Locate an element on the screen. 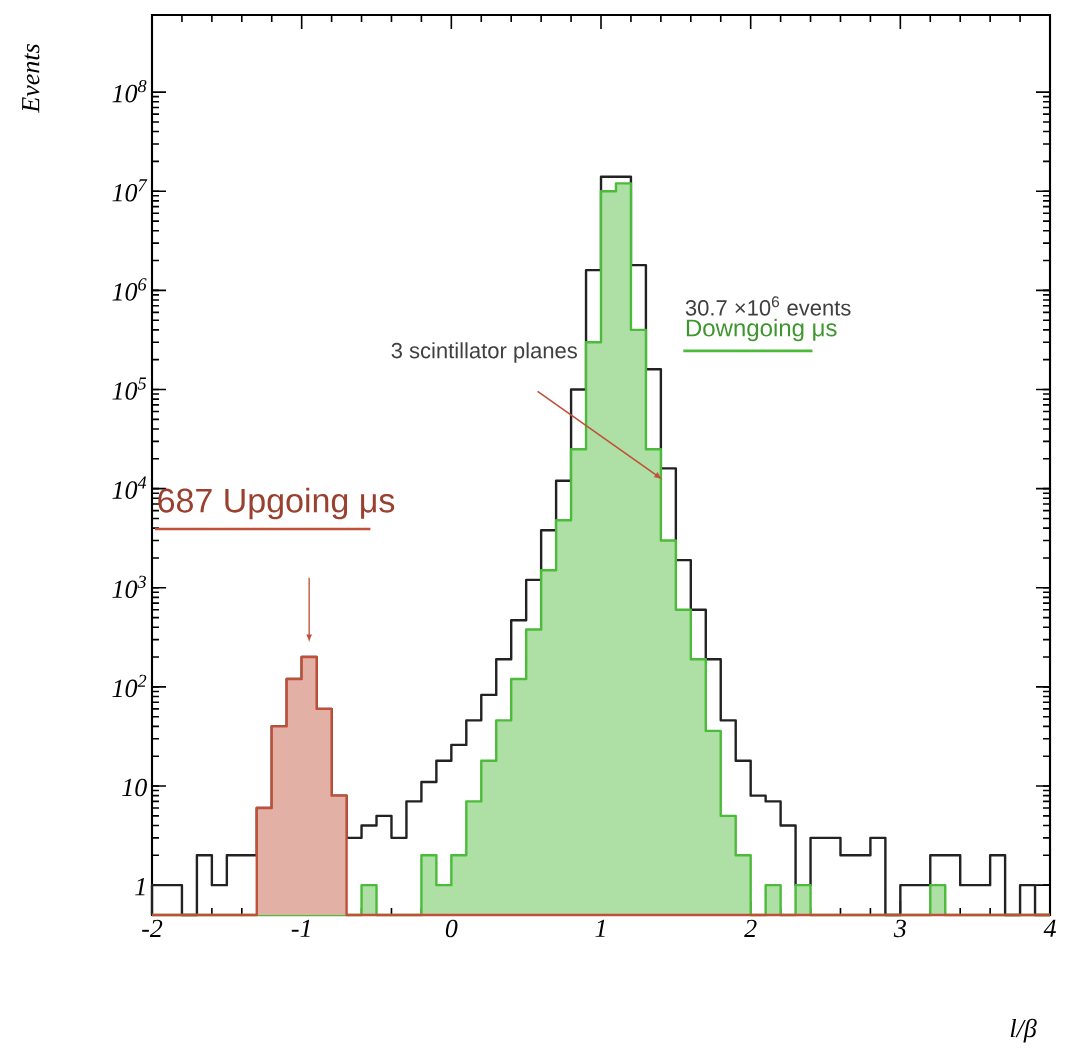 This screenshot has height=1053, width=1066. y-tick-label: 10$^{8}$ is located at coordinates (129, 91).